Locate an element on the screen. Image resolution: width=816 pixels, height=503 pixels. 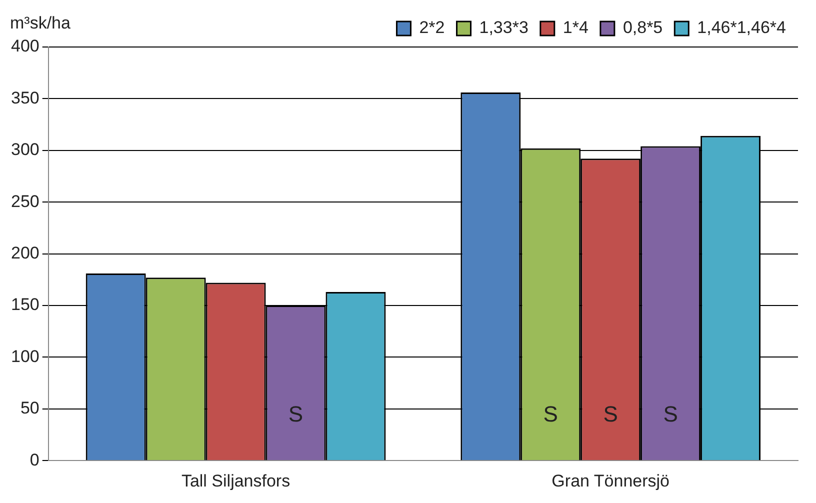
y-axis-title: m³sk/ha is located at coordinates (40, 23).